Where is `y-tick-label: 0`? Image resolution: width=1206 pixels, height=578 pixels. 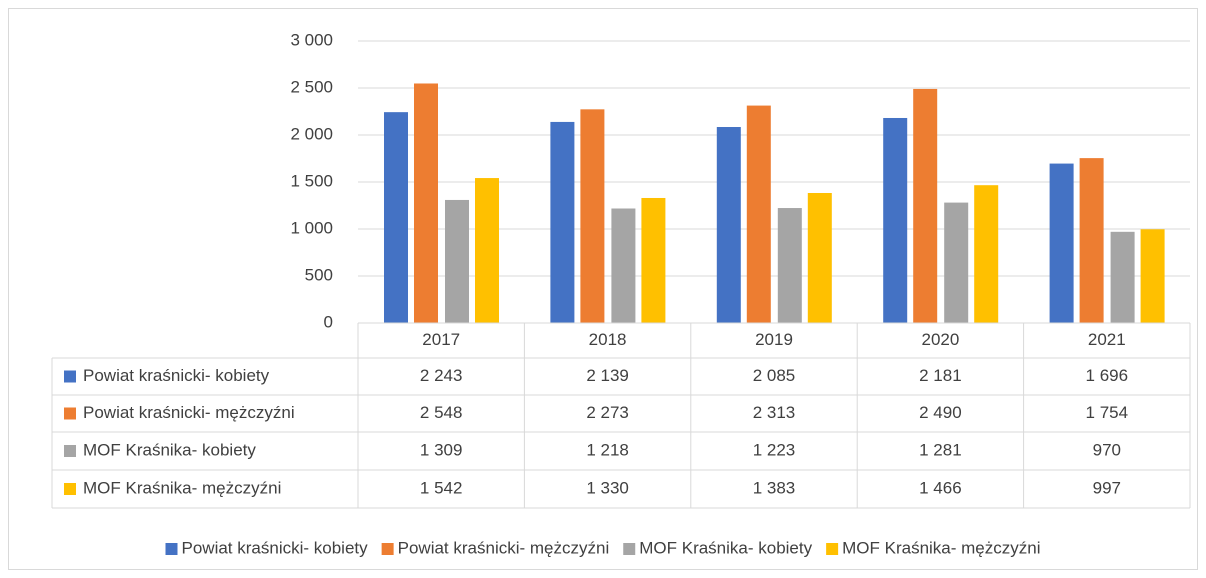 y-tick-label: 0 is located at coordinates (328, 321).